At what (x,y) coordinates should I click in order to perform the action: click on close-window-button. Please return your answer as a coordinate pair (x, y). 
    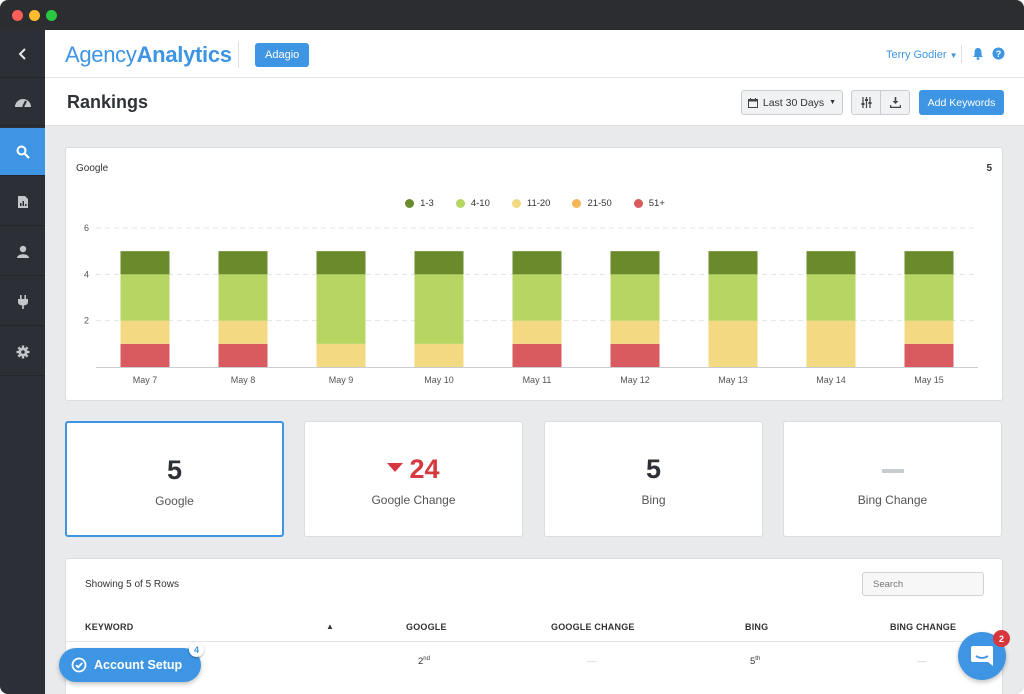
    Looking at the image, I should click on (17, 15).